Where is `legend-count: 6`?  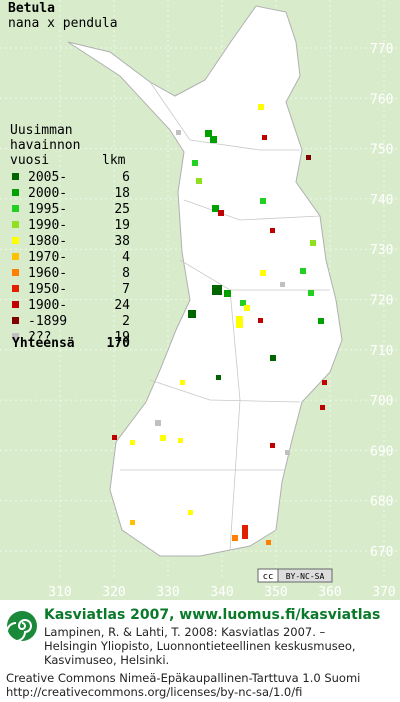
legend-count: 6 is located at coordinates (126, 177).